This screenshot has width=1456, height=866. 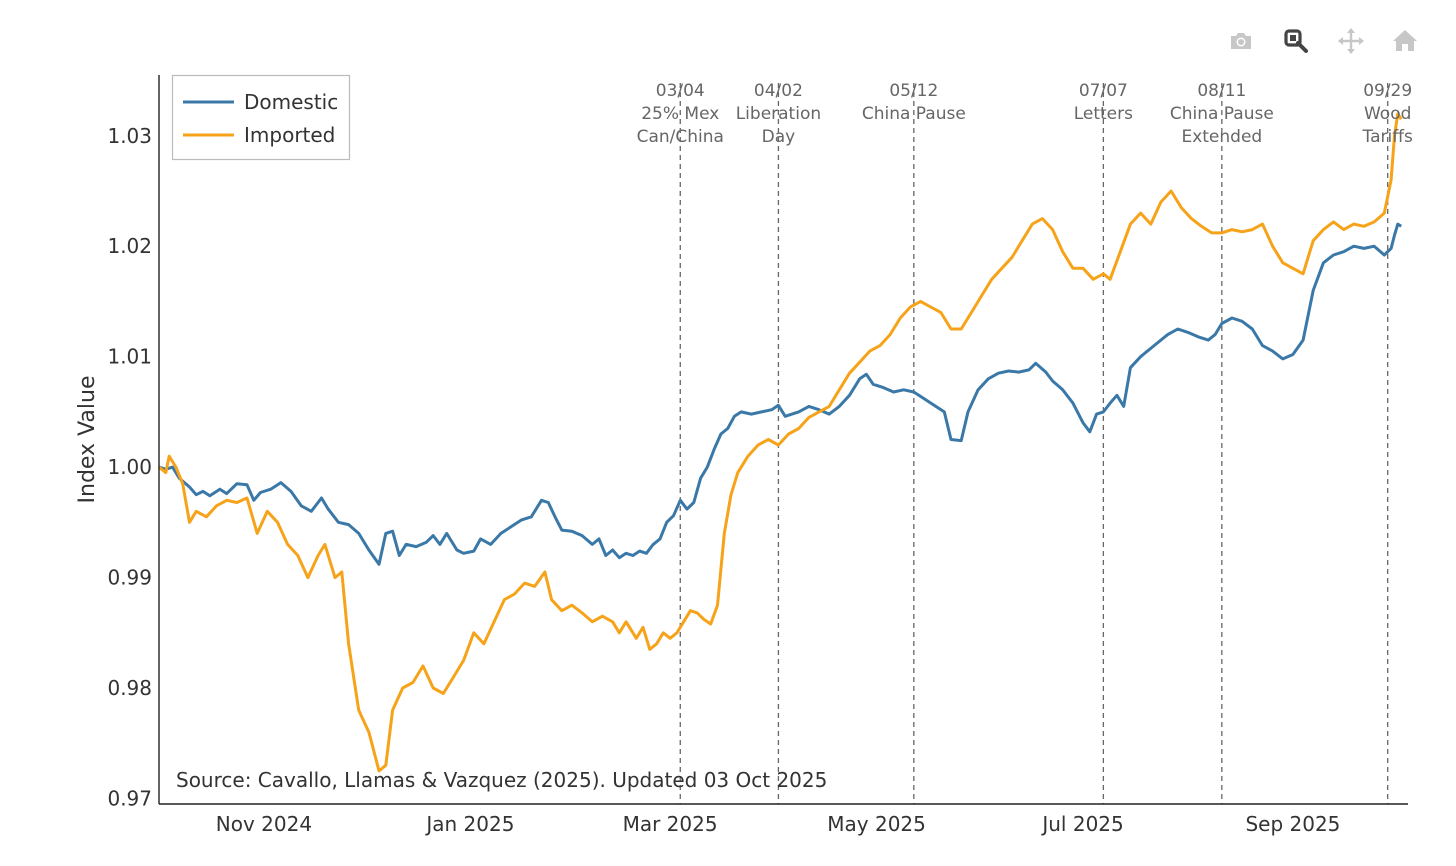 I want to click on x-tick-label: Nov 2024, so click(x=264, y=824).